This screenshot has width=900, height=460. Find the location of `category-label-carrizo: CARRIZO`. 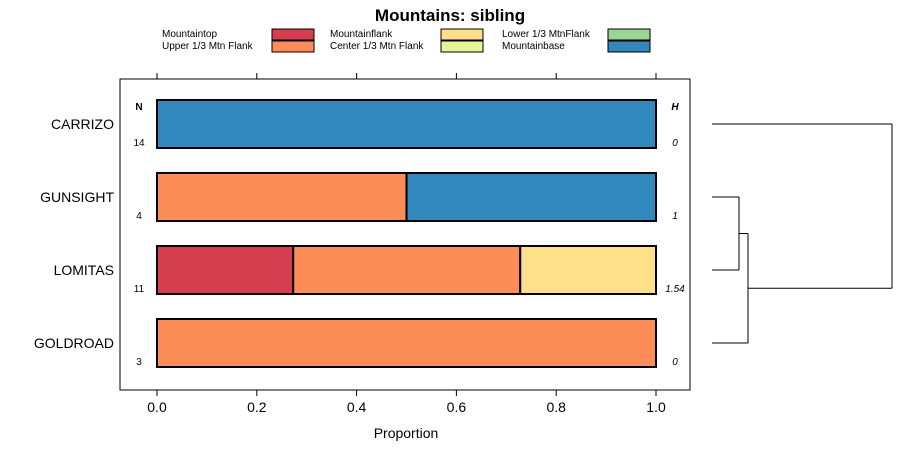

category-label-carrizo: CARRIZO is located at coordinates (82, 124).